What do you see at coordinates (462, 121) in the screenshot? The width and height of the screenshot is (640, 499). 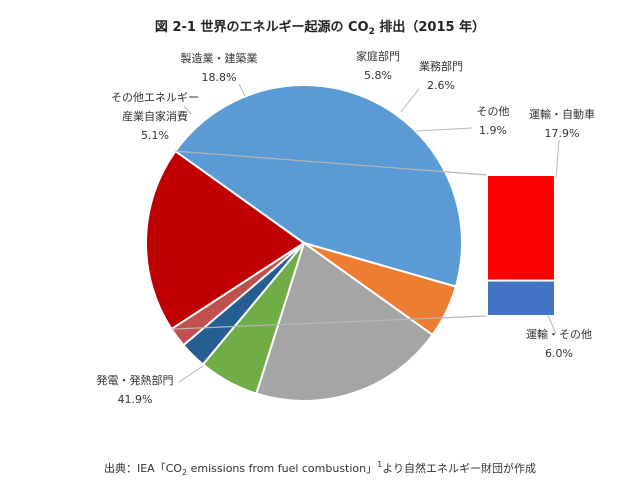 I see `slice-label-7: その他 1.9%` at bounding box center [462, 121].